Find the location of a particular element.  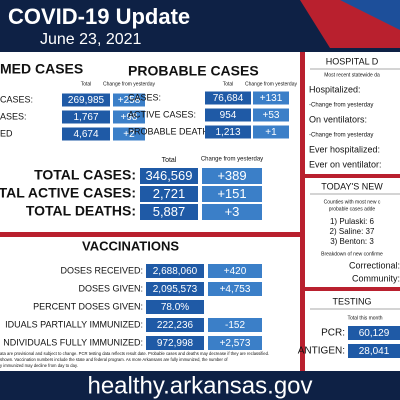

intro: Breakdown of new confirme is located at coordinates (352, 254).